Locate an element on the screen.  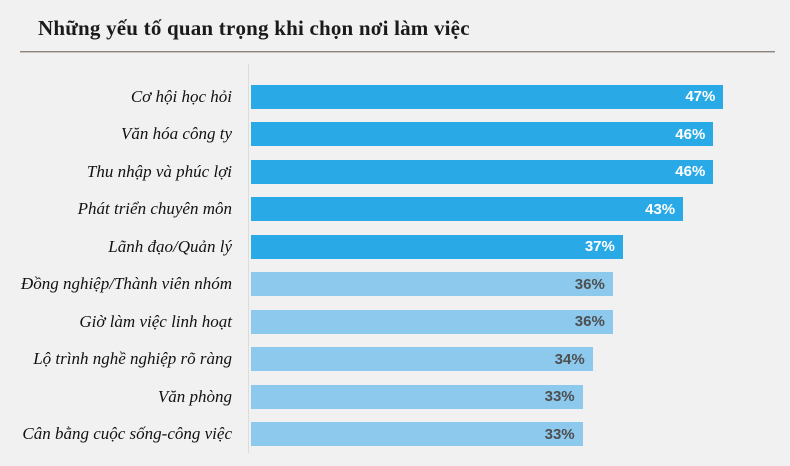
chart-row: Cơ hội học hỏi 47% is located at coordinates (395, 97).